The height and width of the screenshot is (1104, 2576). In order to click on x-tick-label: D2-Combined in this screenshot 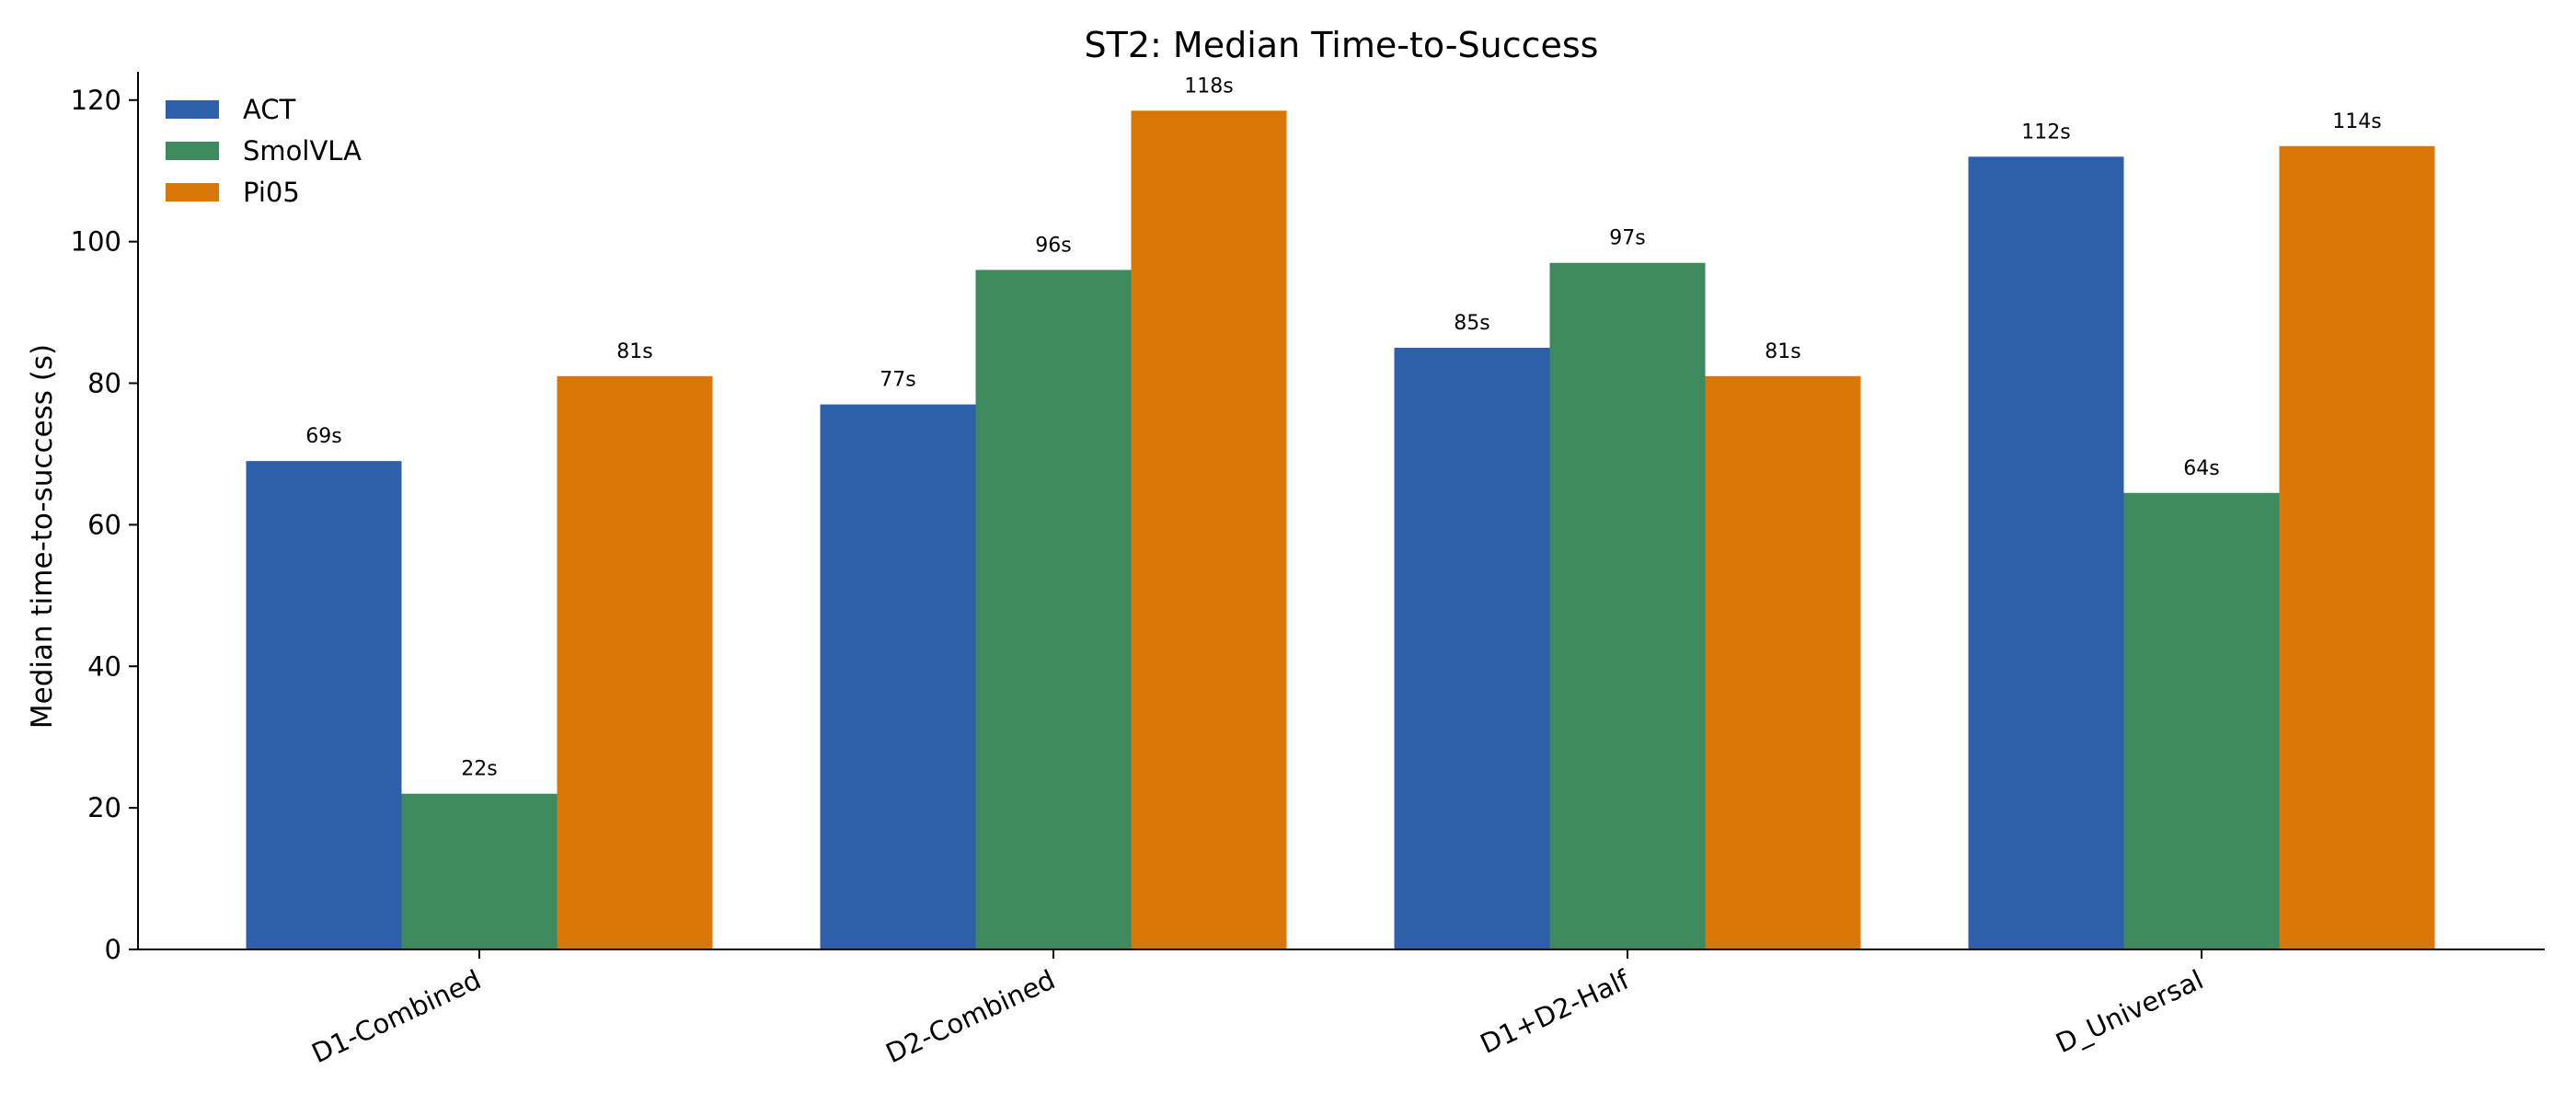, I will do `click(970, 1017)`.